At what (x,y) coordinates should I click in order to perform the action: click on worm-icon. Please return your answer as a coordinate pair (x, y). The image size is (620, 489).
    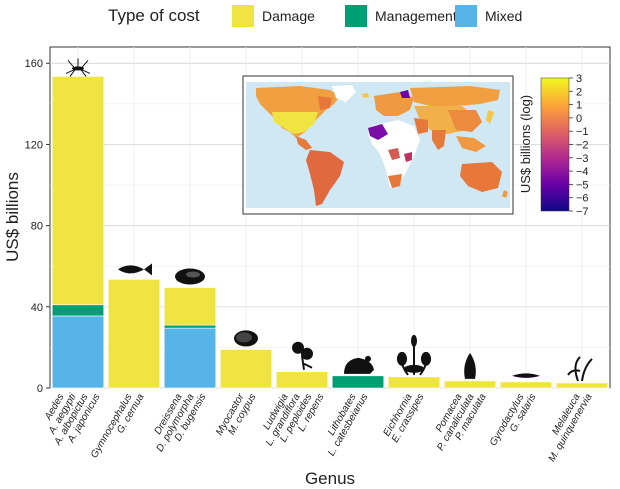
    Looking at the image, I should click on (526, 375).